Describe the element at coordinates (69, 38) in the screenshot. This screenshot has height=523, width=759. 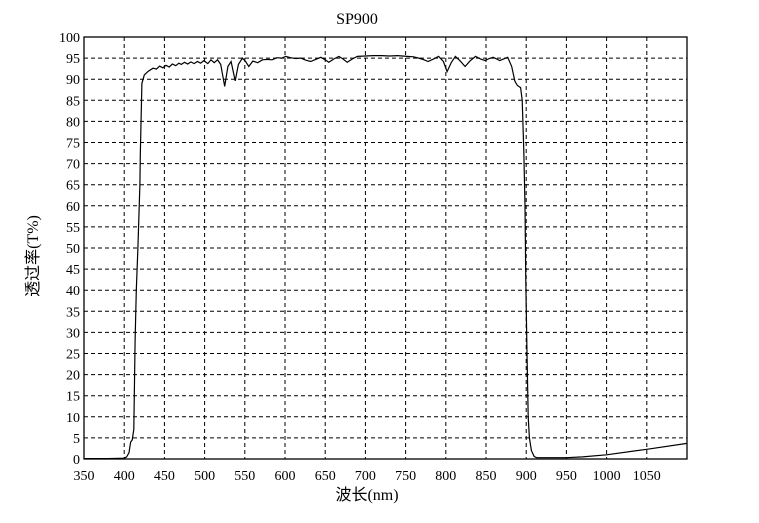
I see `y-tick-label: 100` at that location.